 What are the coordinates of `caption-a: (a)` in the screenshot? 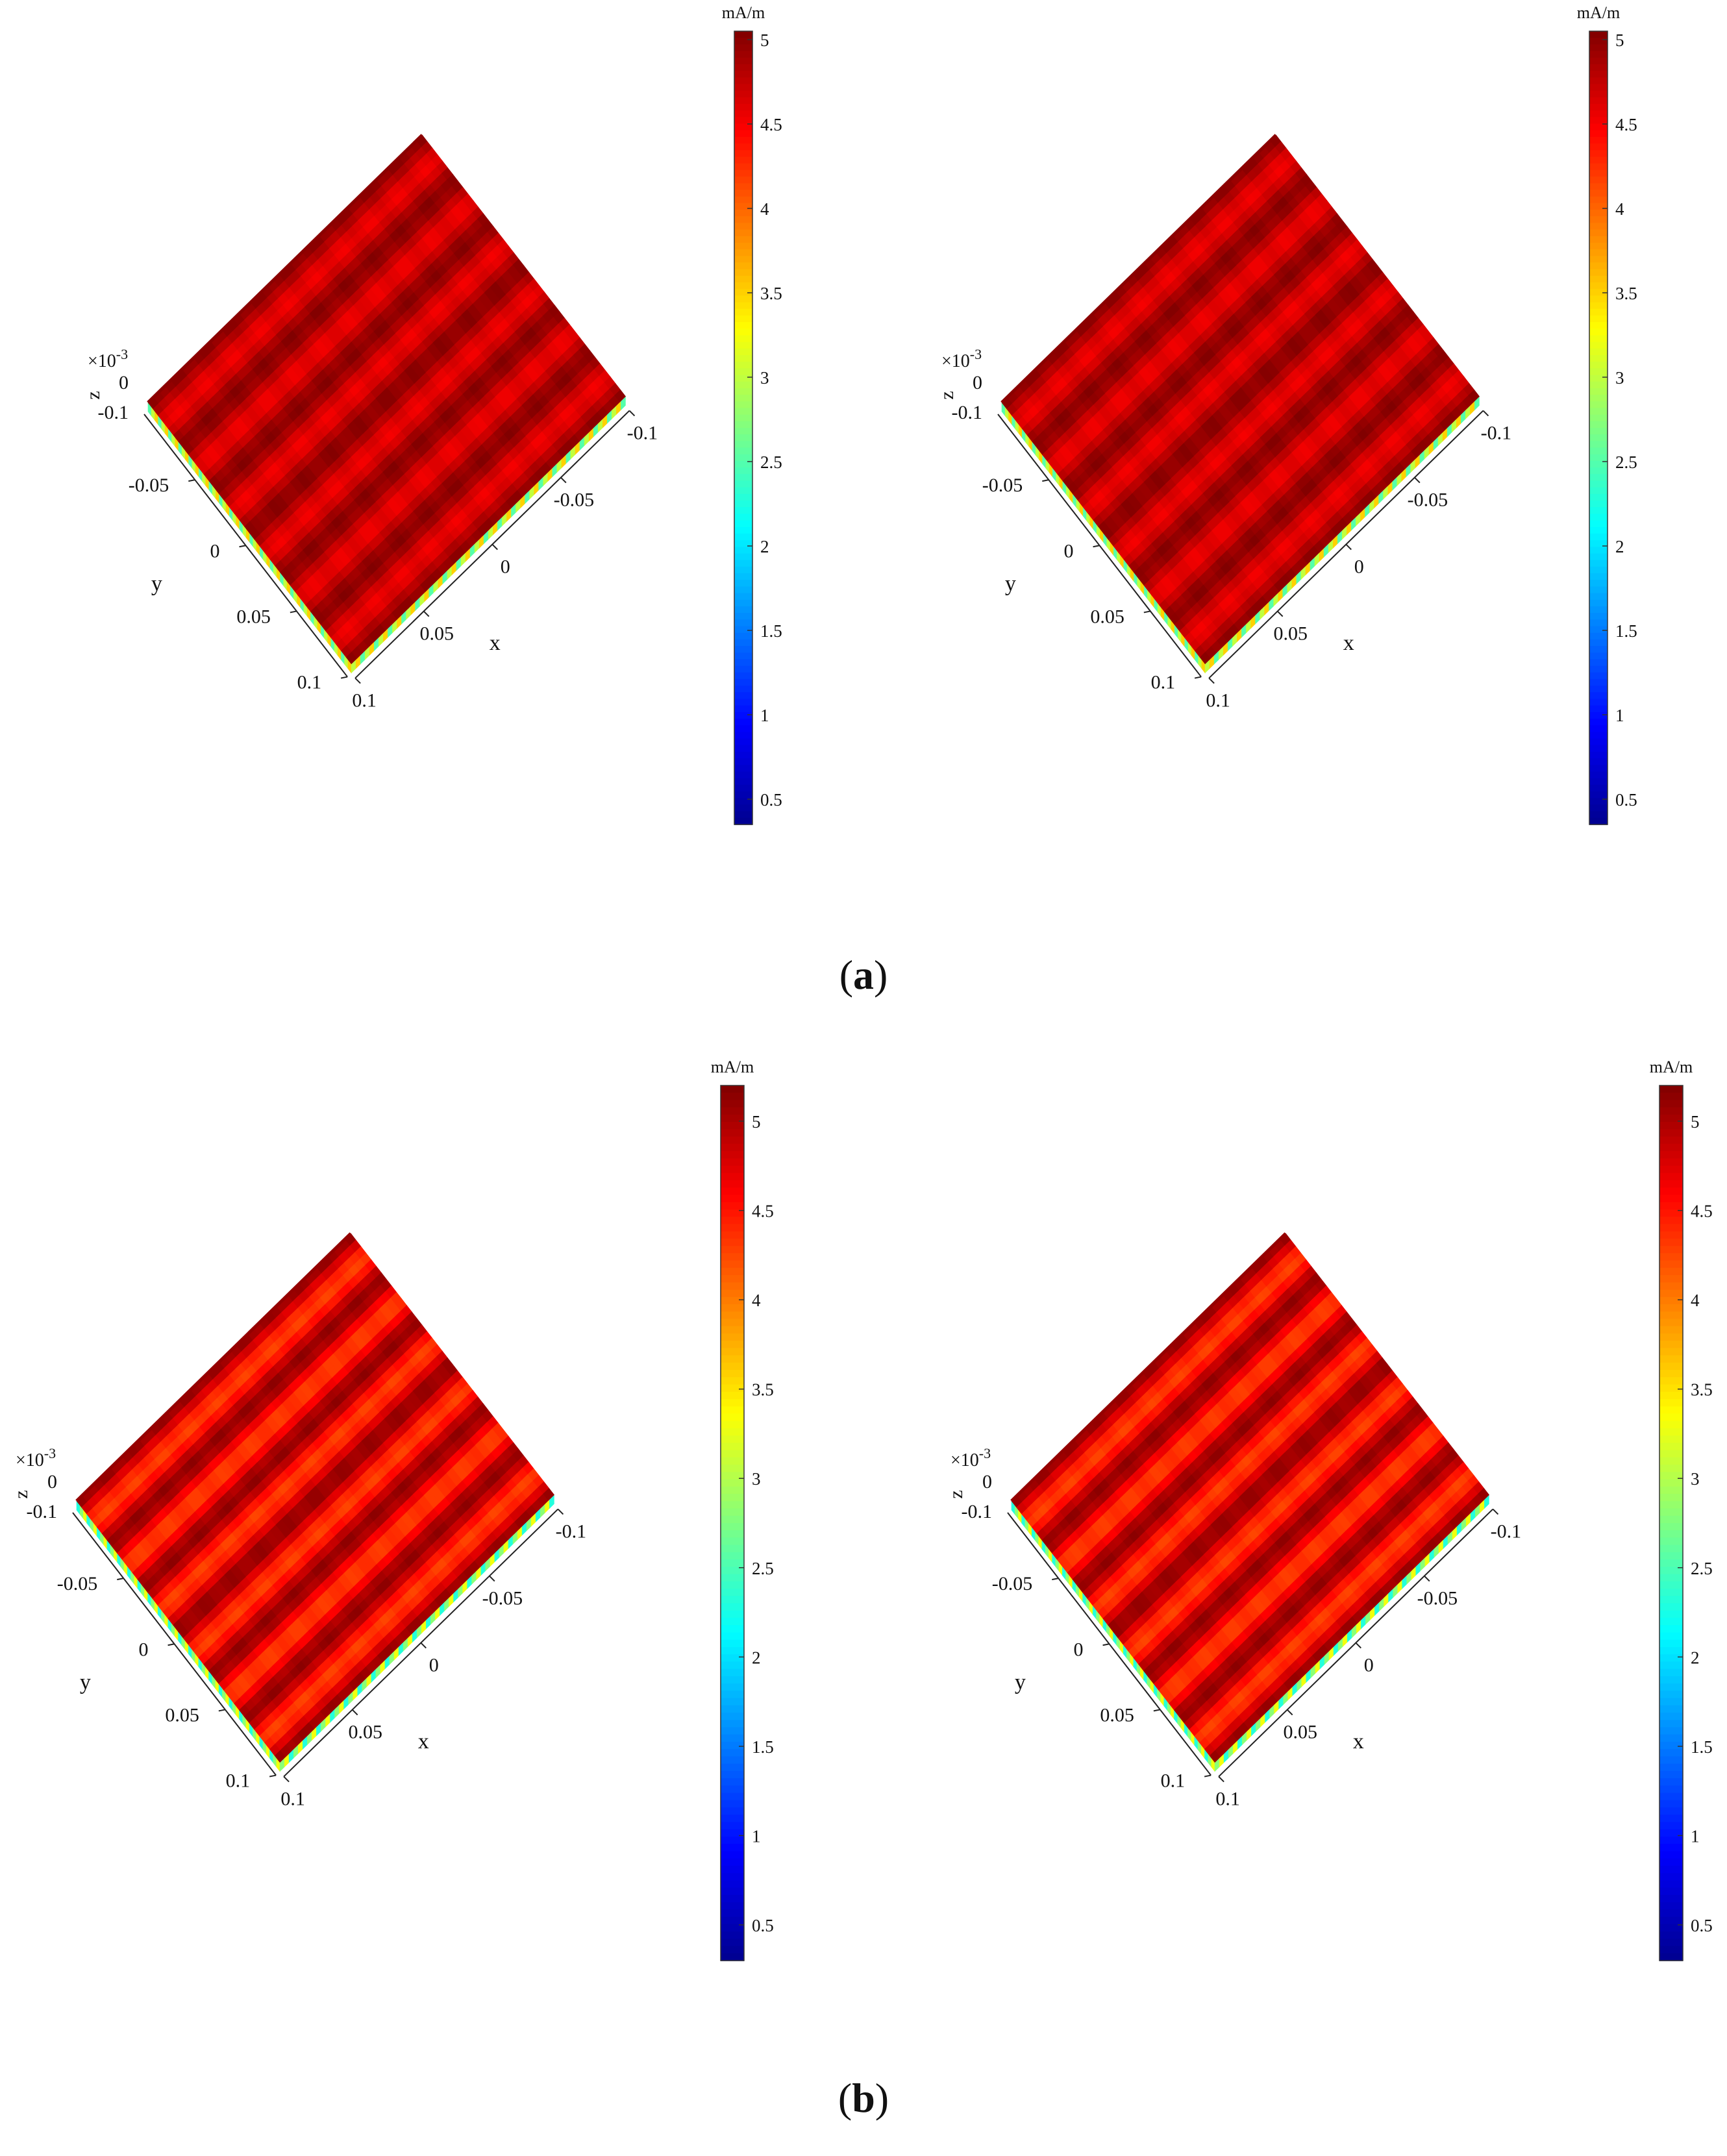 It's located at (863, 975).